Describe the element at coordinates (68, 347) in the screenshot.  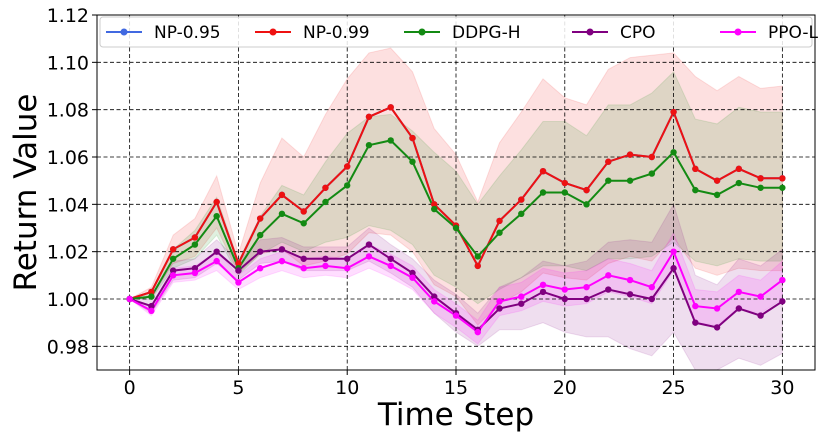
I see `y-tick-label: 0.98` at that location.